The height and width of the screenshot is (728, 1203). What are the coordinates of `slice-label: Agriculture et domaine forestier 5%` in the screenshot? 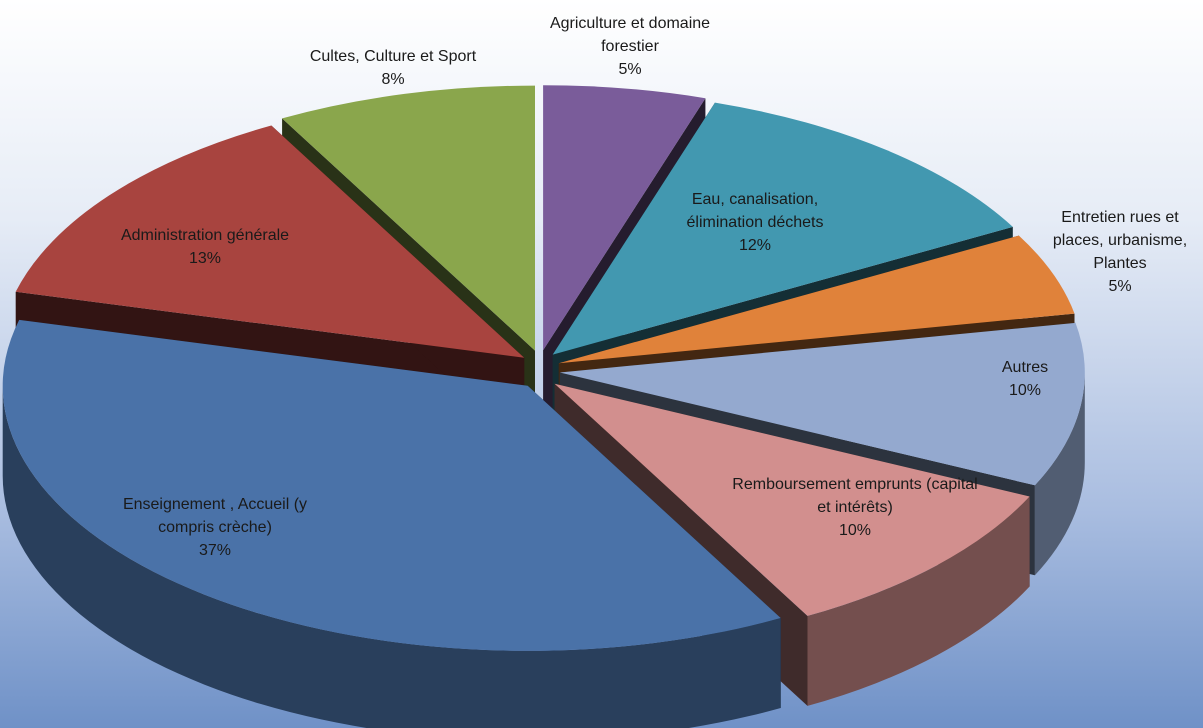 It's located at (630, 46).